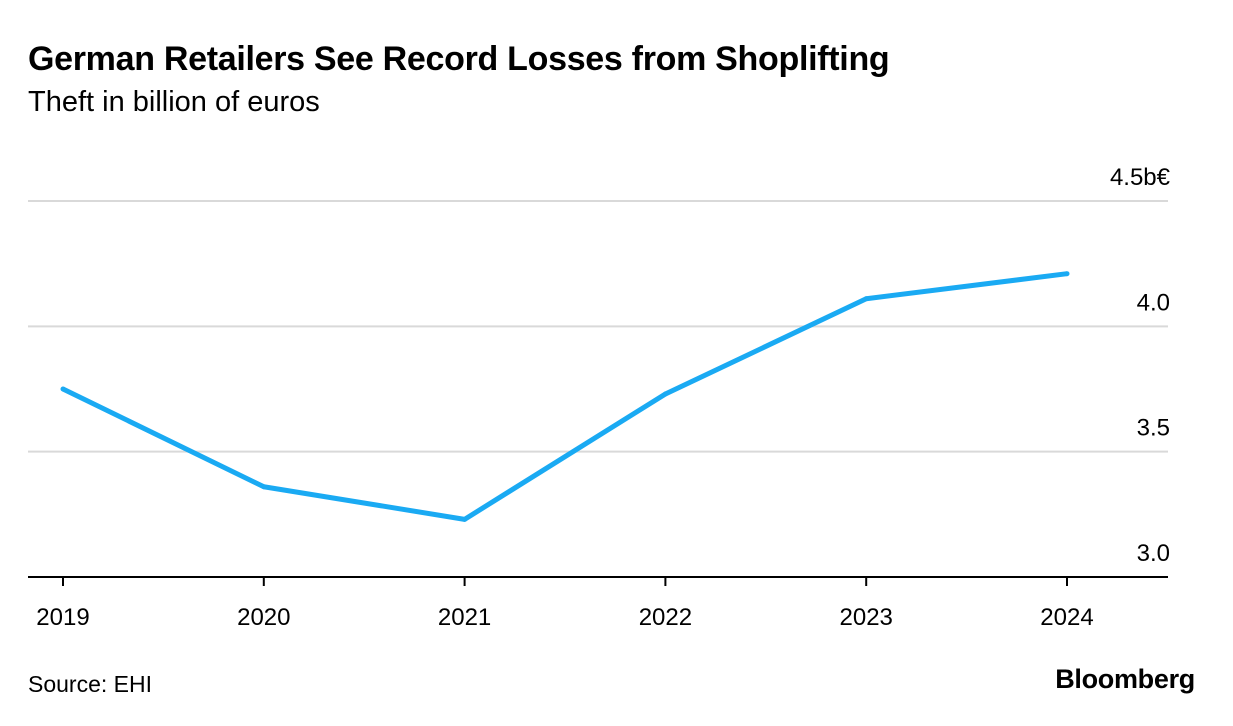 The width and height of the screenshot is (1233, 726). Describe the element at coordinates (1066, 617) in the screenshot. I see `x-tick-label: 2024` at that location.